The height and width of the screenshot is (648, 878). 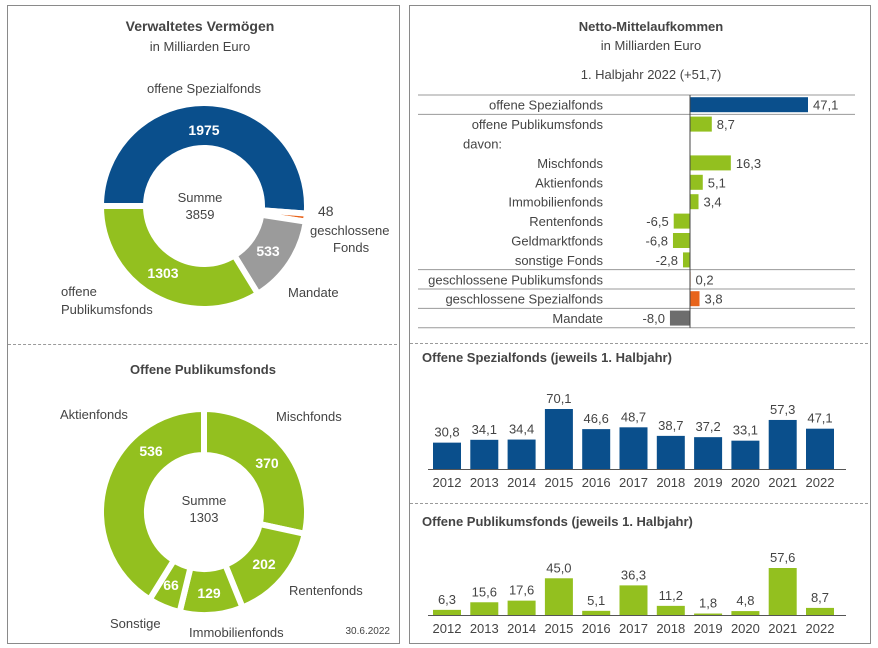 What do you see at coordinates (326, 211) in the screenshot?
I see `value-label-geschlossene: 48` at bounding box center [326, 211].